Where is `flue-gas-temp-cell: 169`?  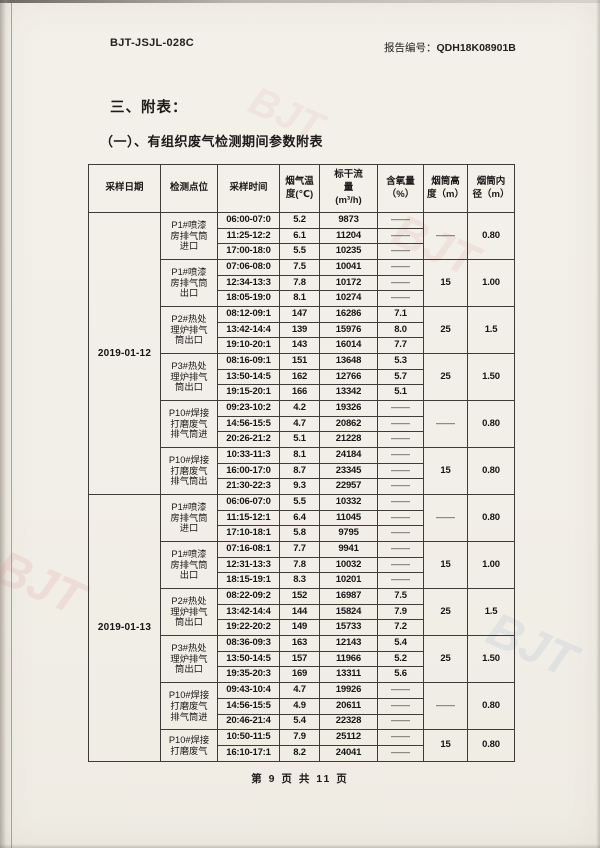
flue-gas-temp-cell: 169 is located at coordinates (299, 675).